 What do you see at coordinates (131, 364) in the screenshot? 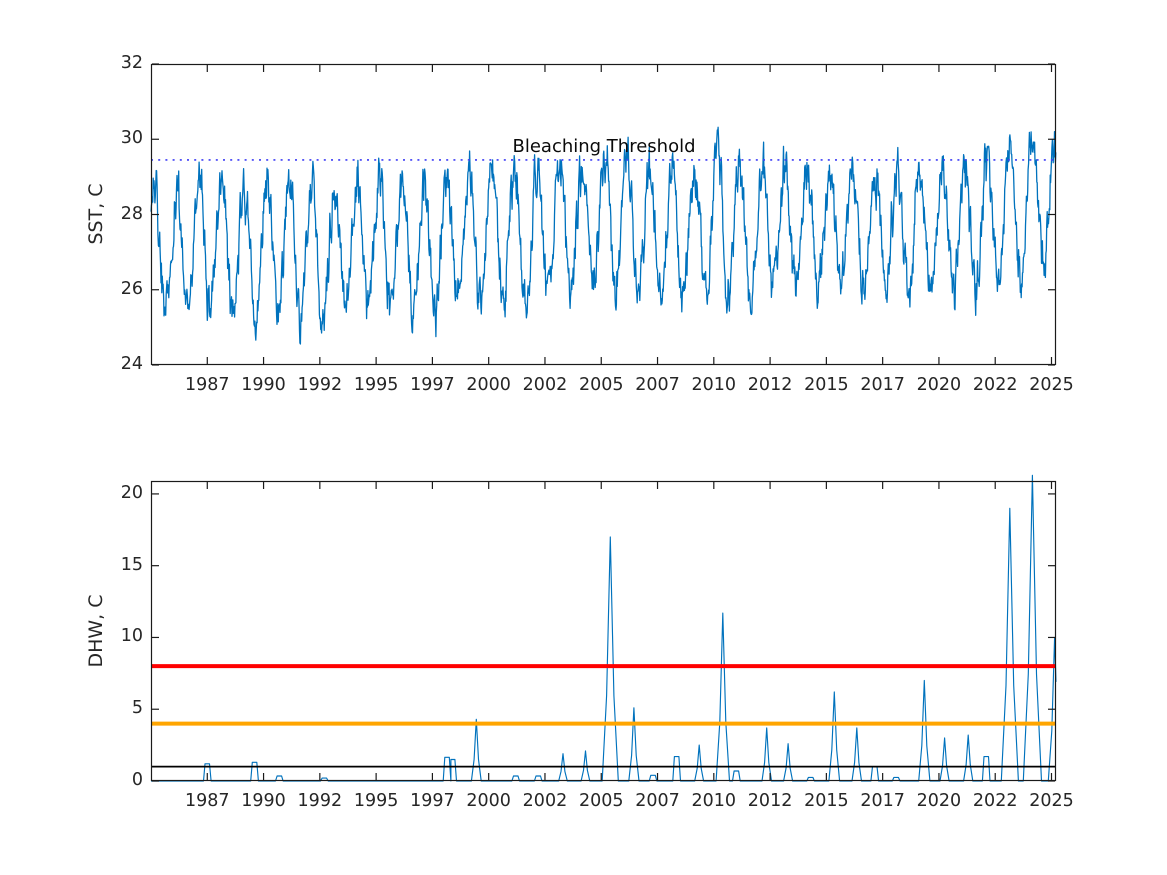
I see `y-tick-label: 24` at bounding box center [131, 364].